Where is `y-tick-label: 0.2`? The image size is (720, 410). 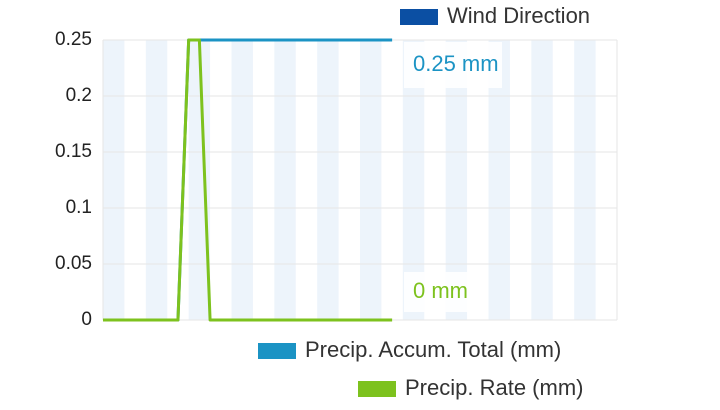
y-tick-label: 0.2 is located at coordinates (79, 95).